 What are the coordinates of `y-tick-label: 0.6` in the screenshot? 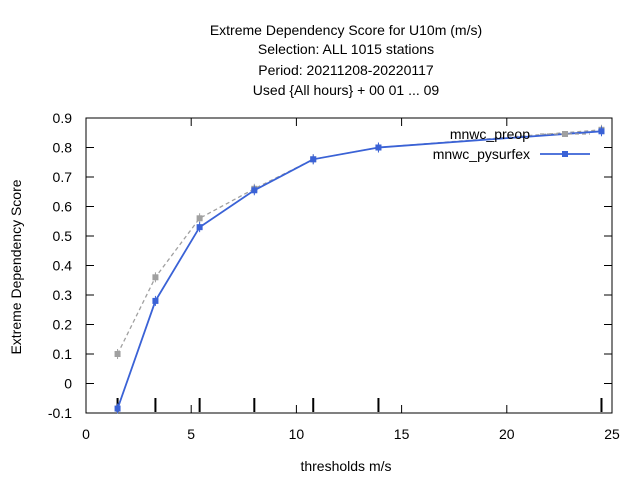 It's located at (63, 207).